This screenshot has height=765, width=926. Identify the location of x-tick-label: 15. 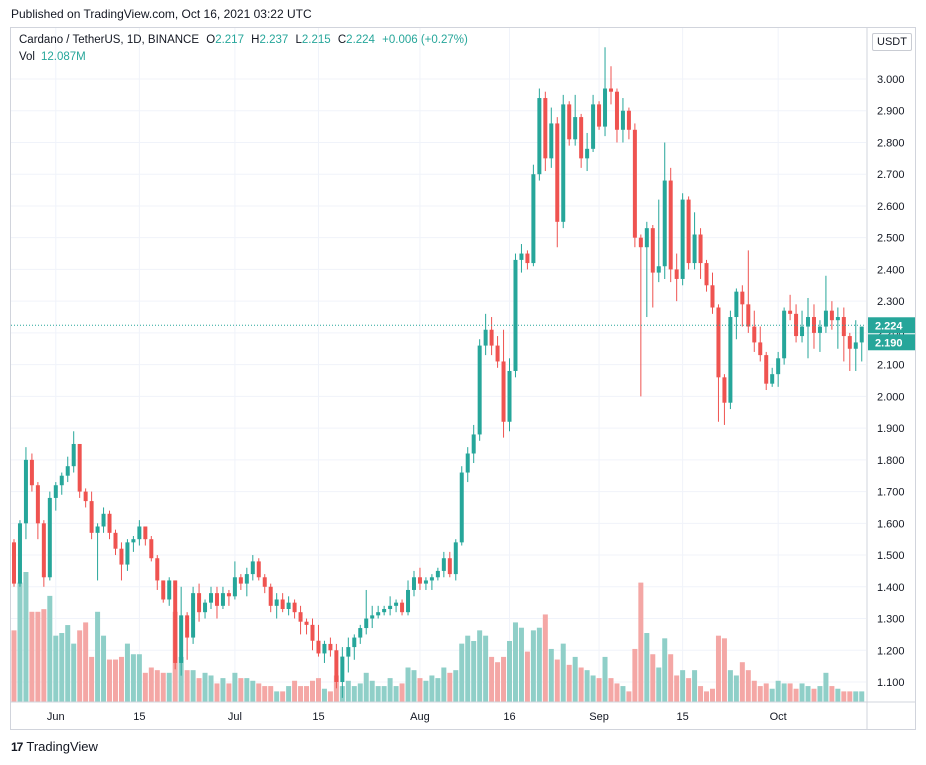
(683, 717).